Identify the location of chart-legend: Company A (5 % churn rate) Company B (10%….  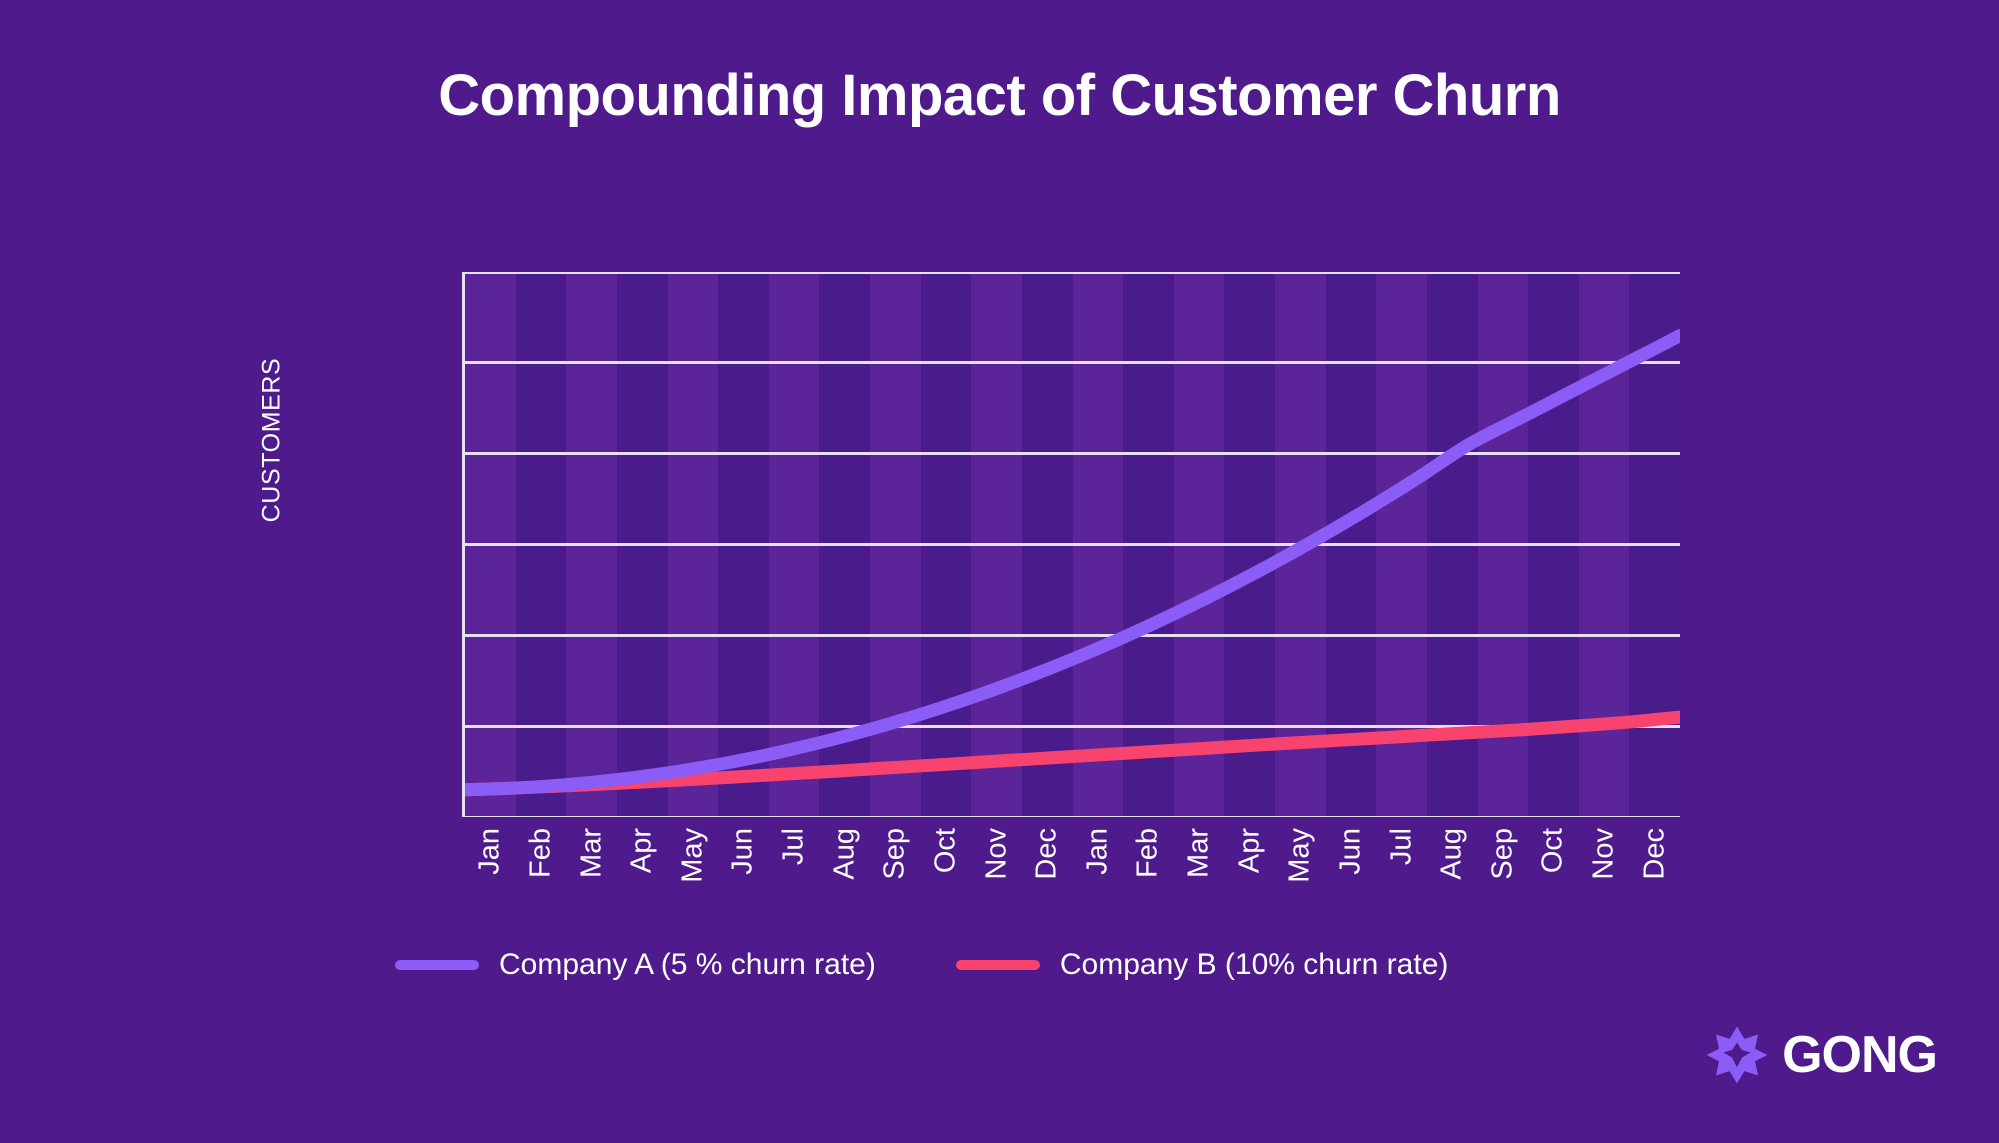
(921, 965).